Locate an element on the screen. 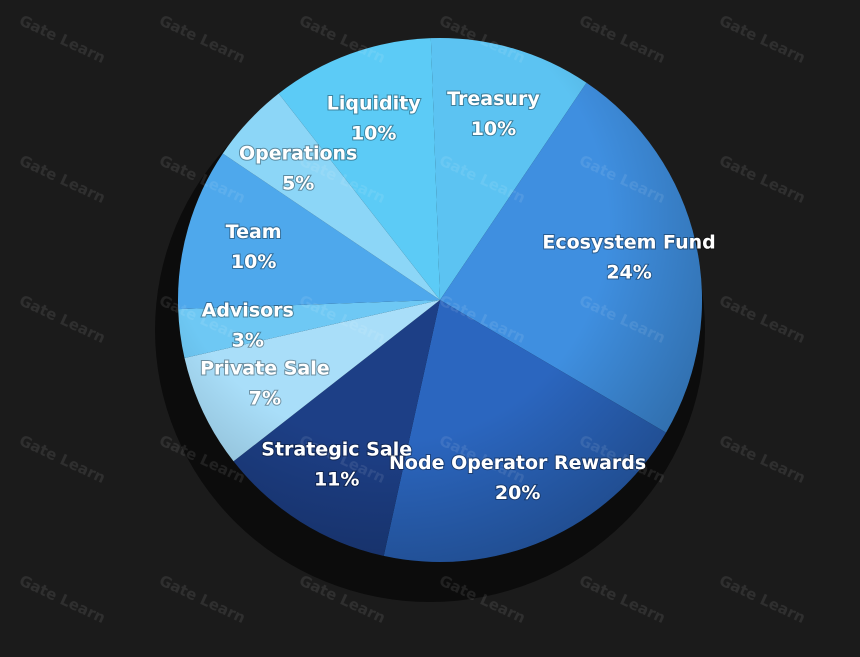 This screenshot has width=860, height=657. slice-label: Team is located at coordinates (254, 232).